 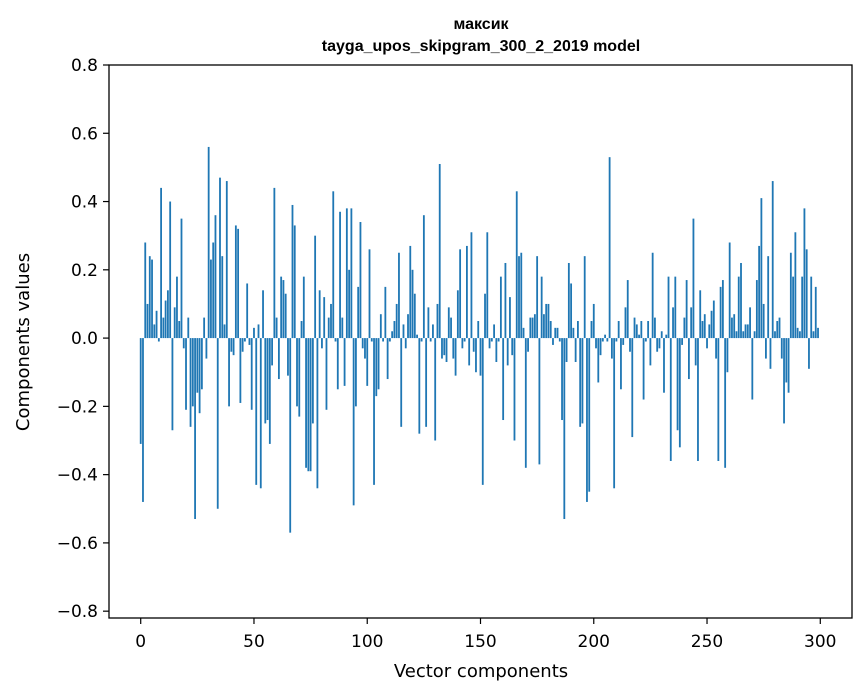 I want to click on x-axis-ticks: 0 50 100 150 200 250 300, so click(x=486, y=635).